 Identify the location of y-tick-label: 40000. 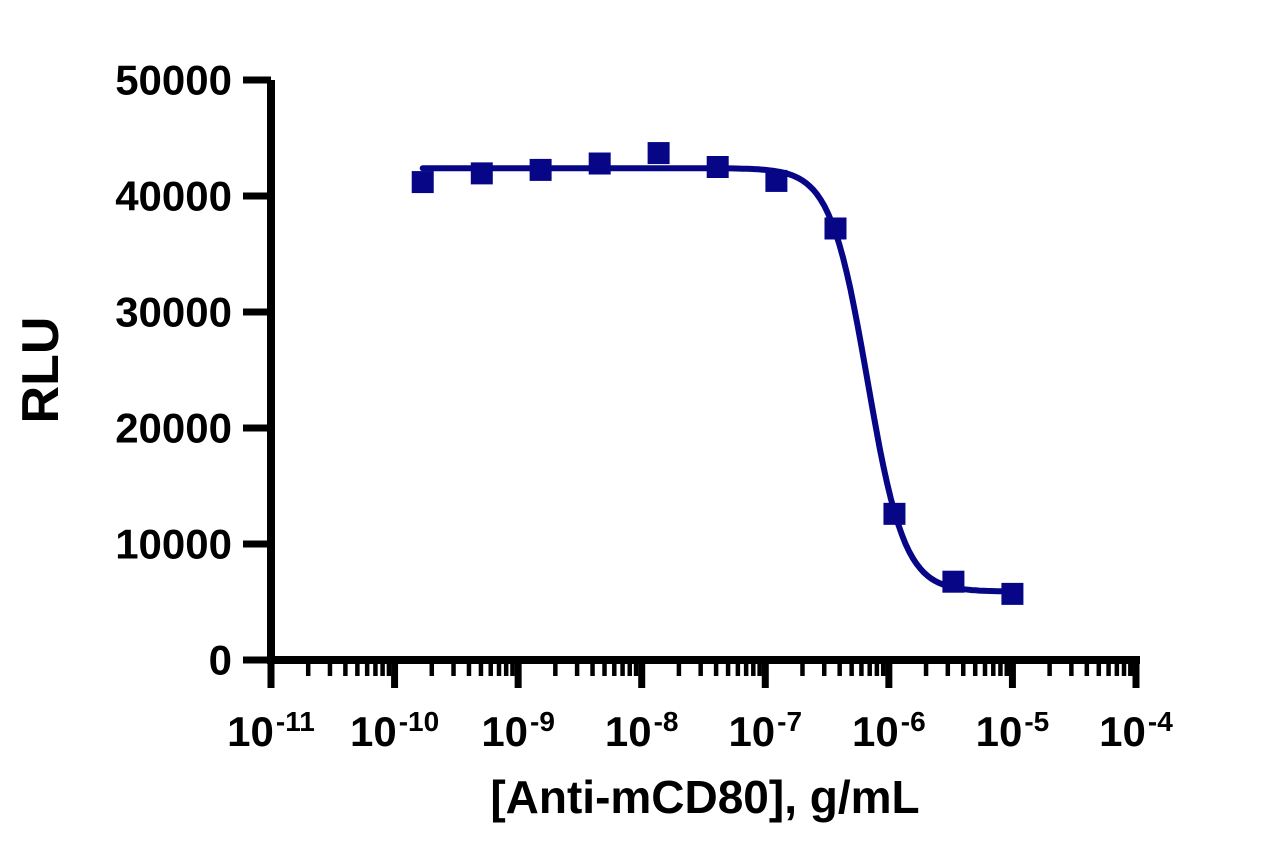
(173, 196).